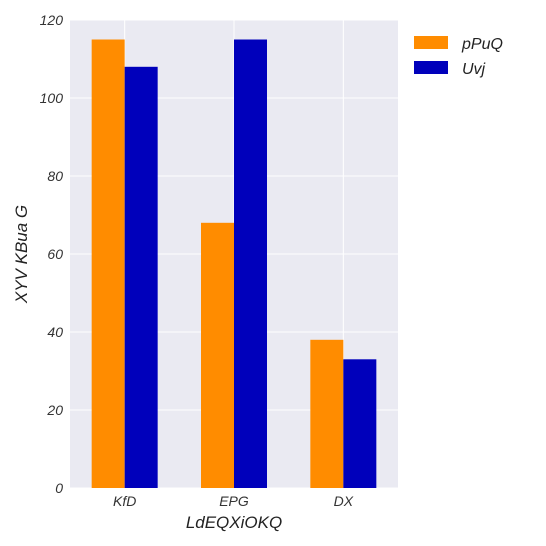 The image size is (546, 546). Describe the element at coordinates (458, 57) in the screenshot. I see `legend: pPuQ Uvj` at that location.